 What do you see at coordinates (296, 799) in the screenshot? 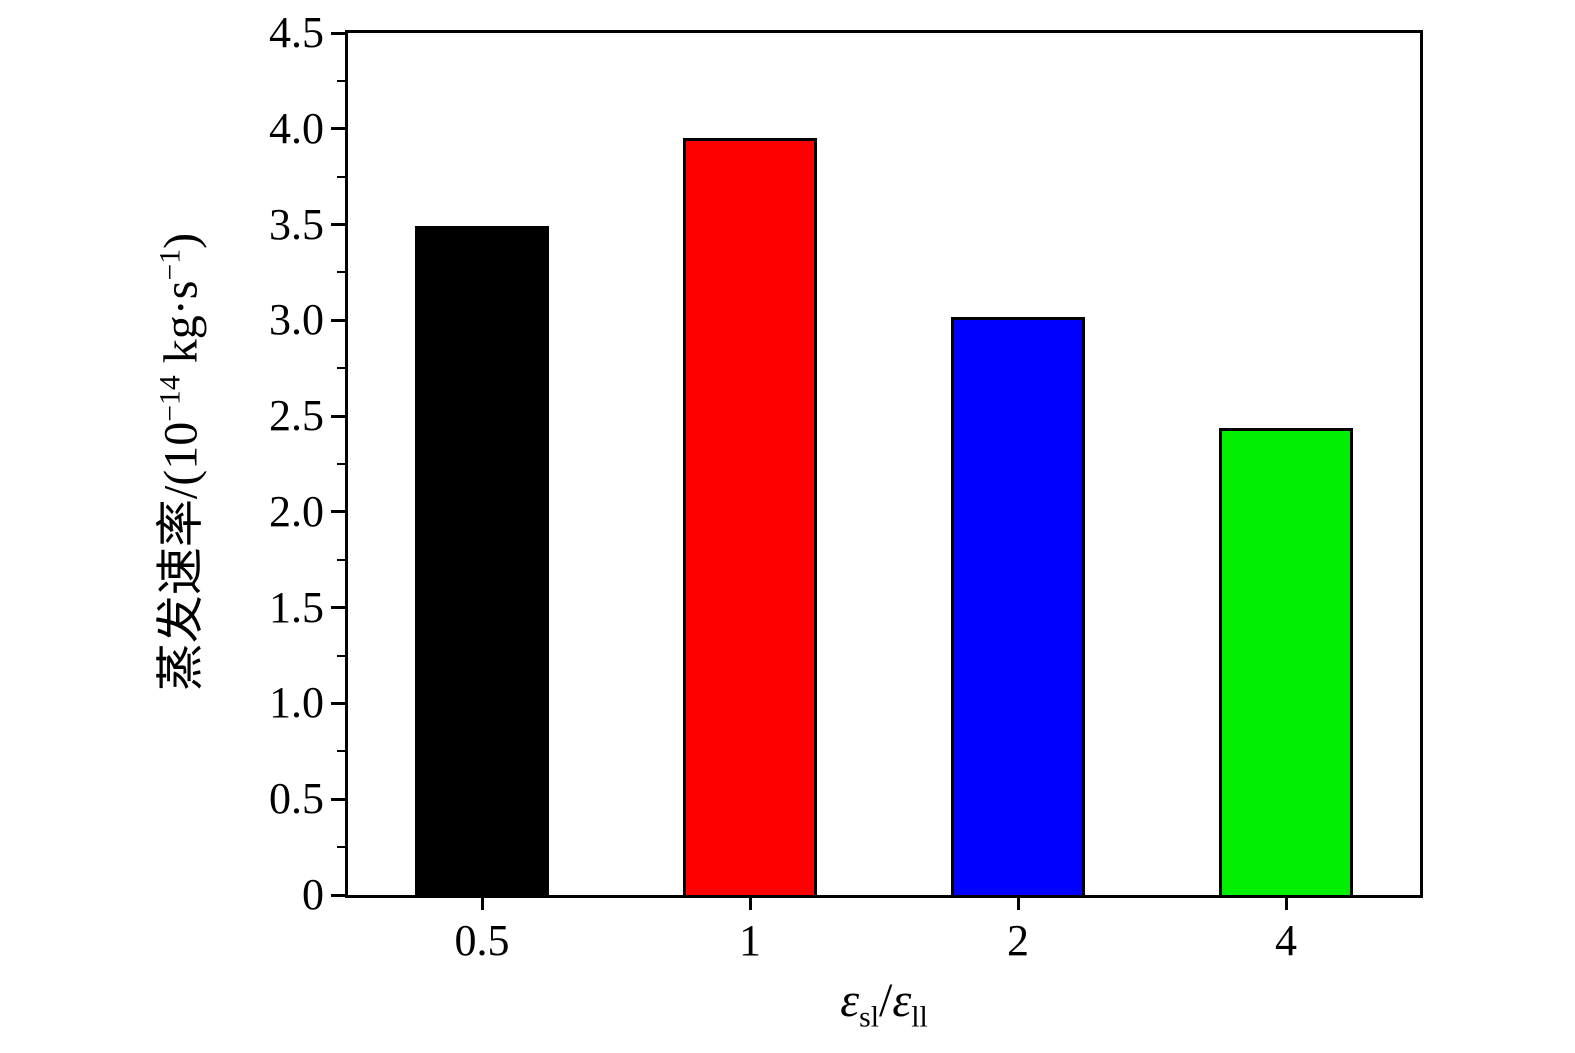
I see `y-axis-tick-label: 0.5` at bounding box center [296, 799].